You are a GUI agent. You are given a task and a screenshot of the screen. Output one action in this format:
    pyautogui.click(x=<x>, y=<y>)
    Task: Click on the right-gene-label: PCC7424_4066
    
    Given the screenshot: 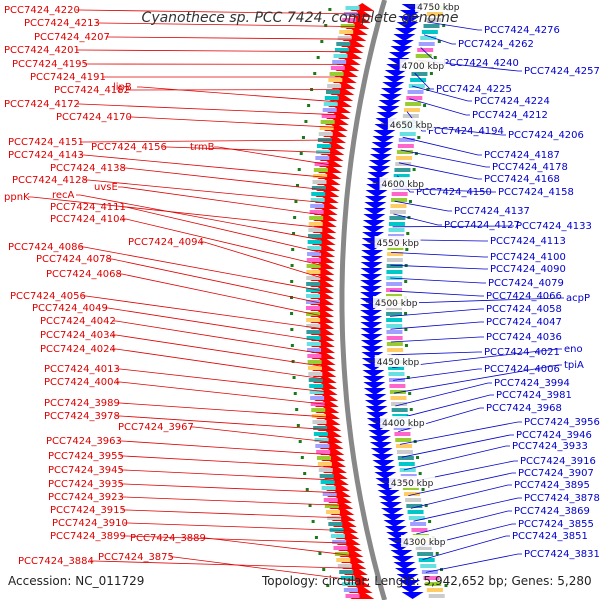 What is the action you would take?
    pyautogui.click(x=524, y=296)
    